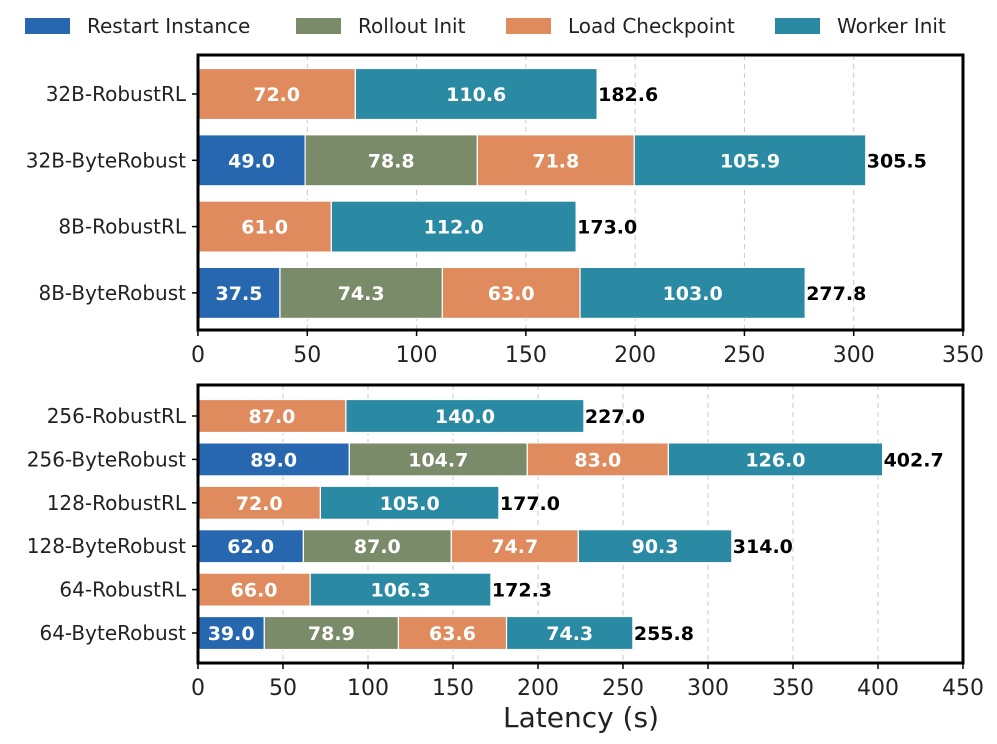  I want to click on bar-segment-label: 74.7, so click(514, 547).